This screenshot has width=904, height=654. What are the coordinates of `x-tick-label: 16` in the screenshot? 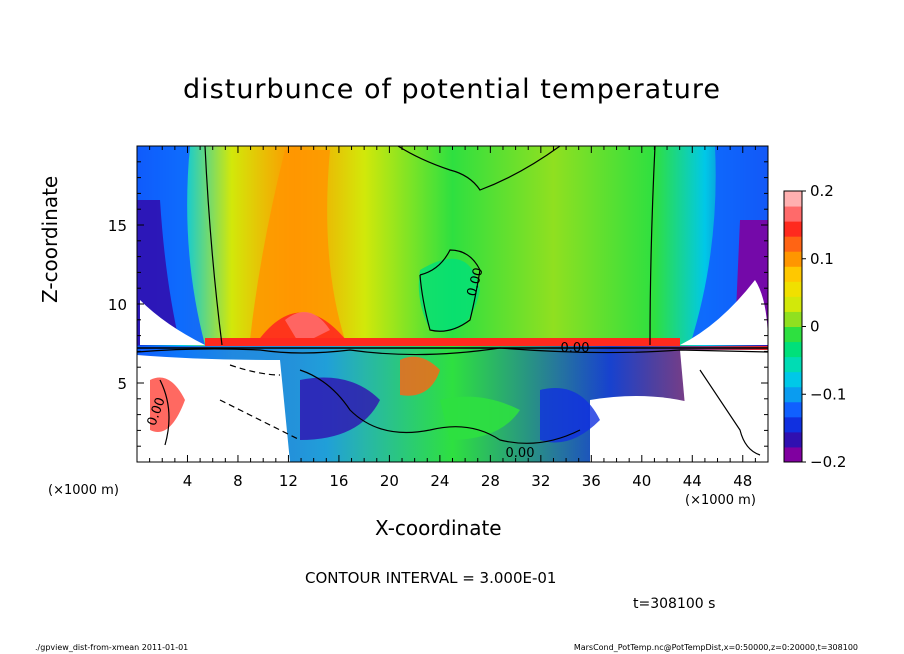 It's located at (338, 481).